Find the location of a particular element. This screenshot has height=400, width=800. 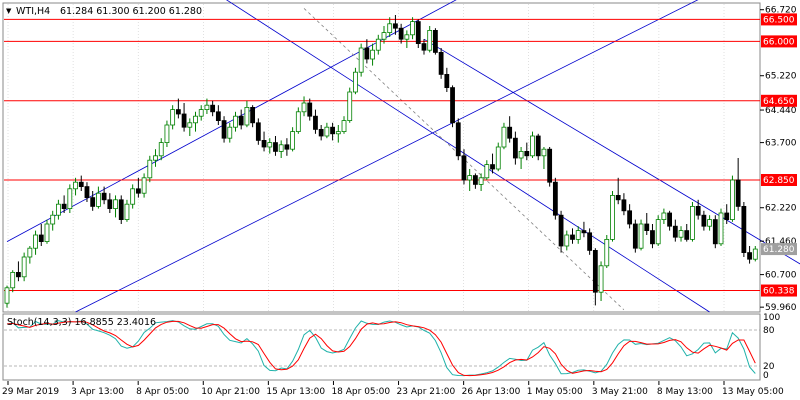

current-price-label: 61.280 is located at coordinates (779, 250).